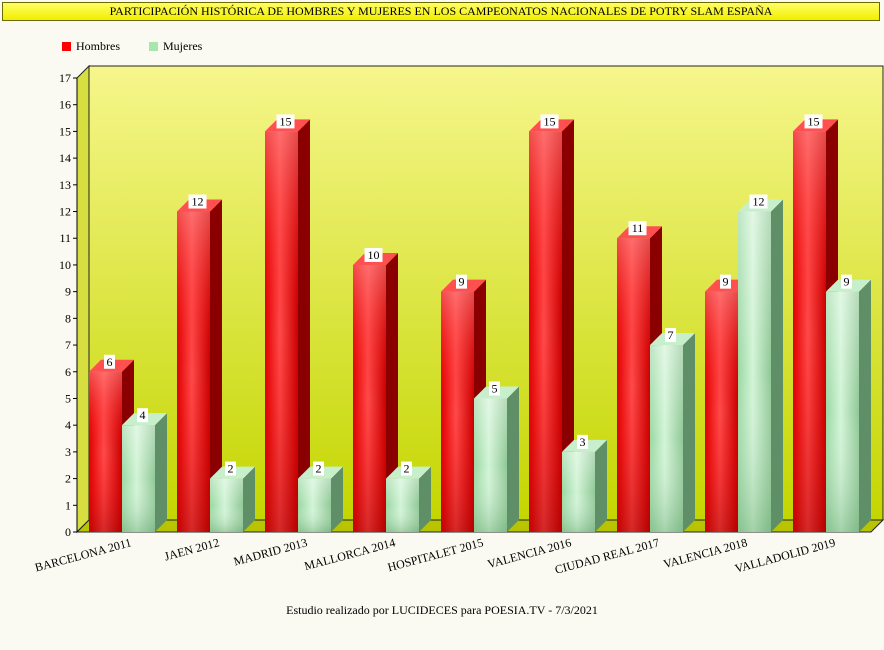 The height and width of the screenshot is (650, 884). I want to click on y-tick-label: 11, so click(65, 238).